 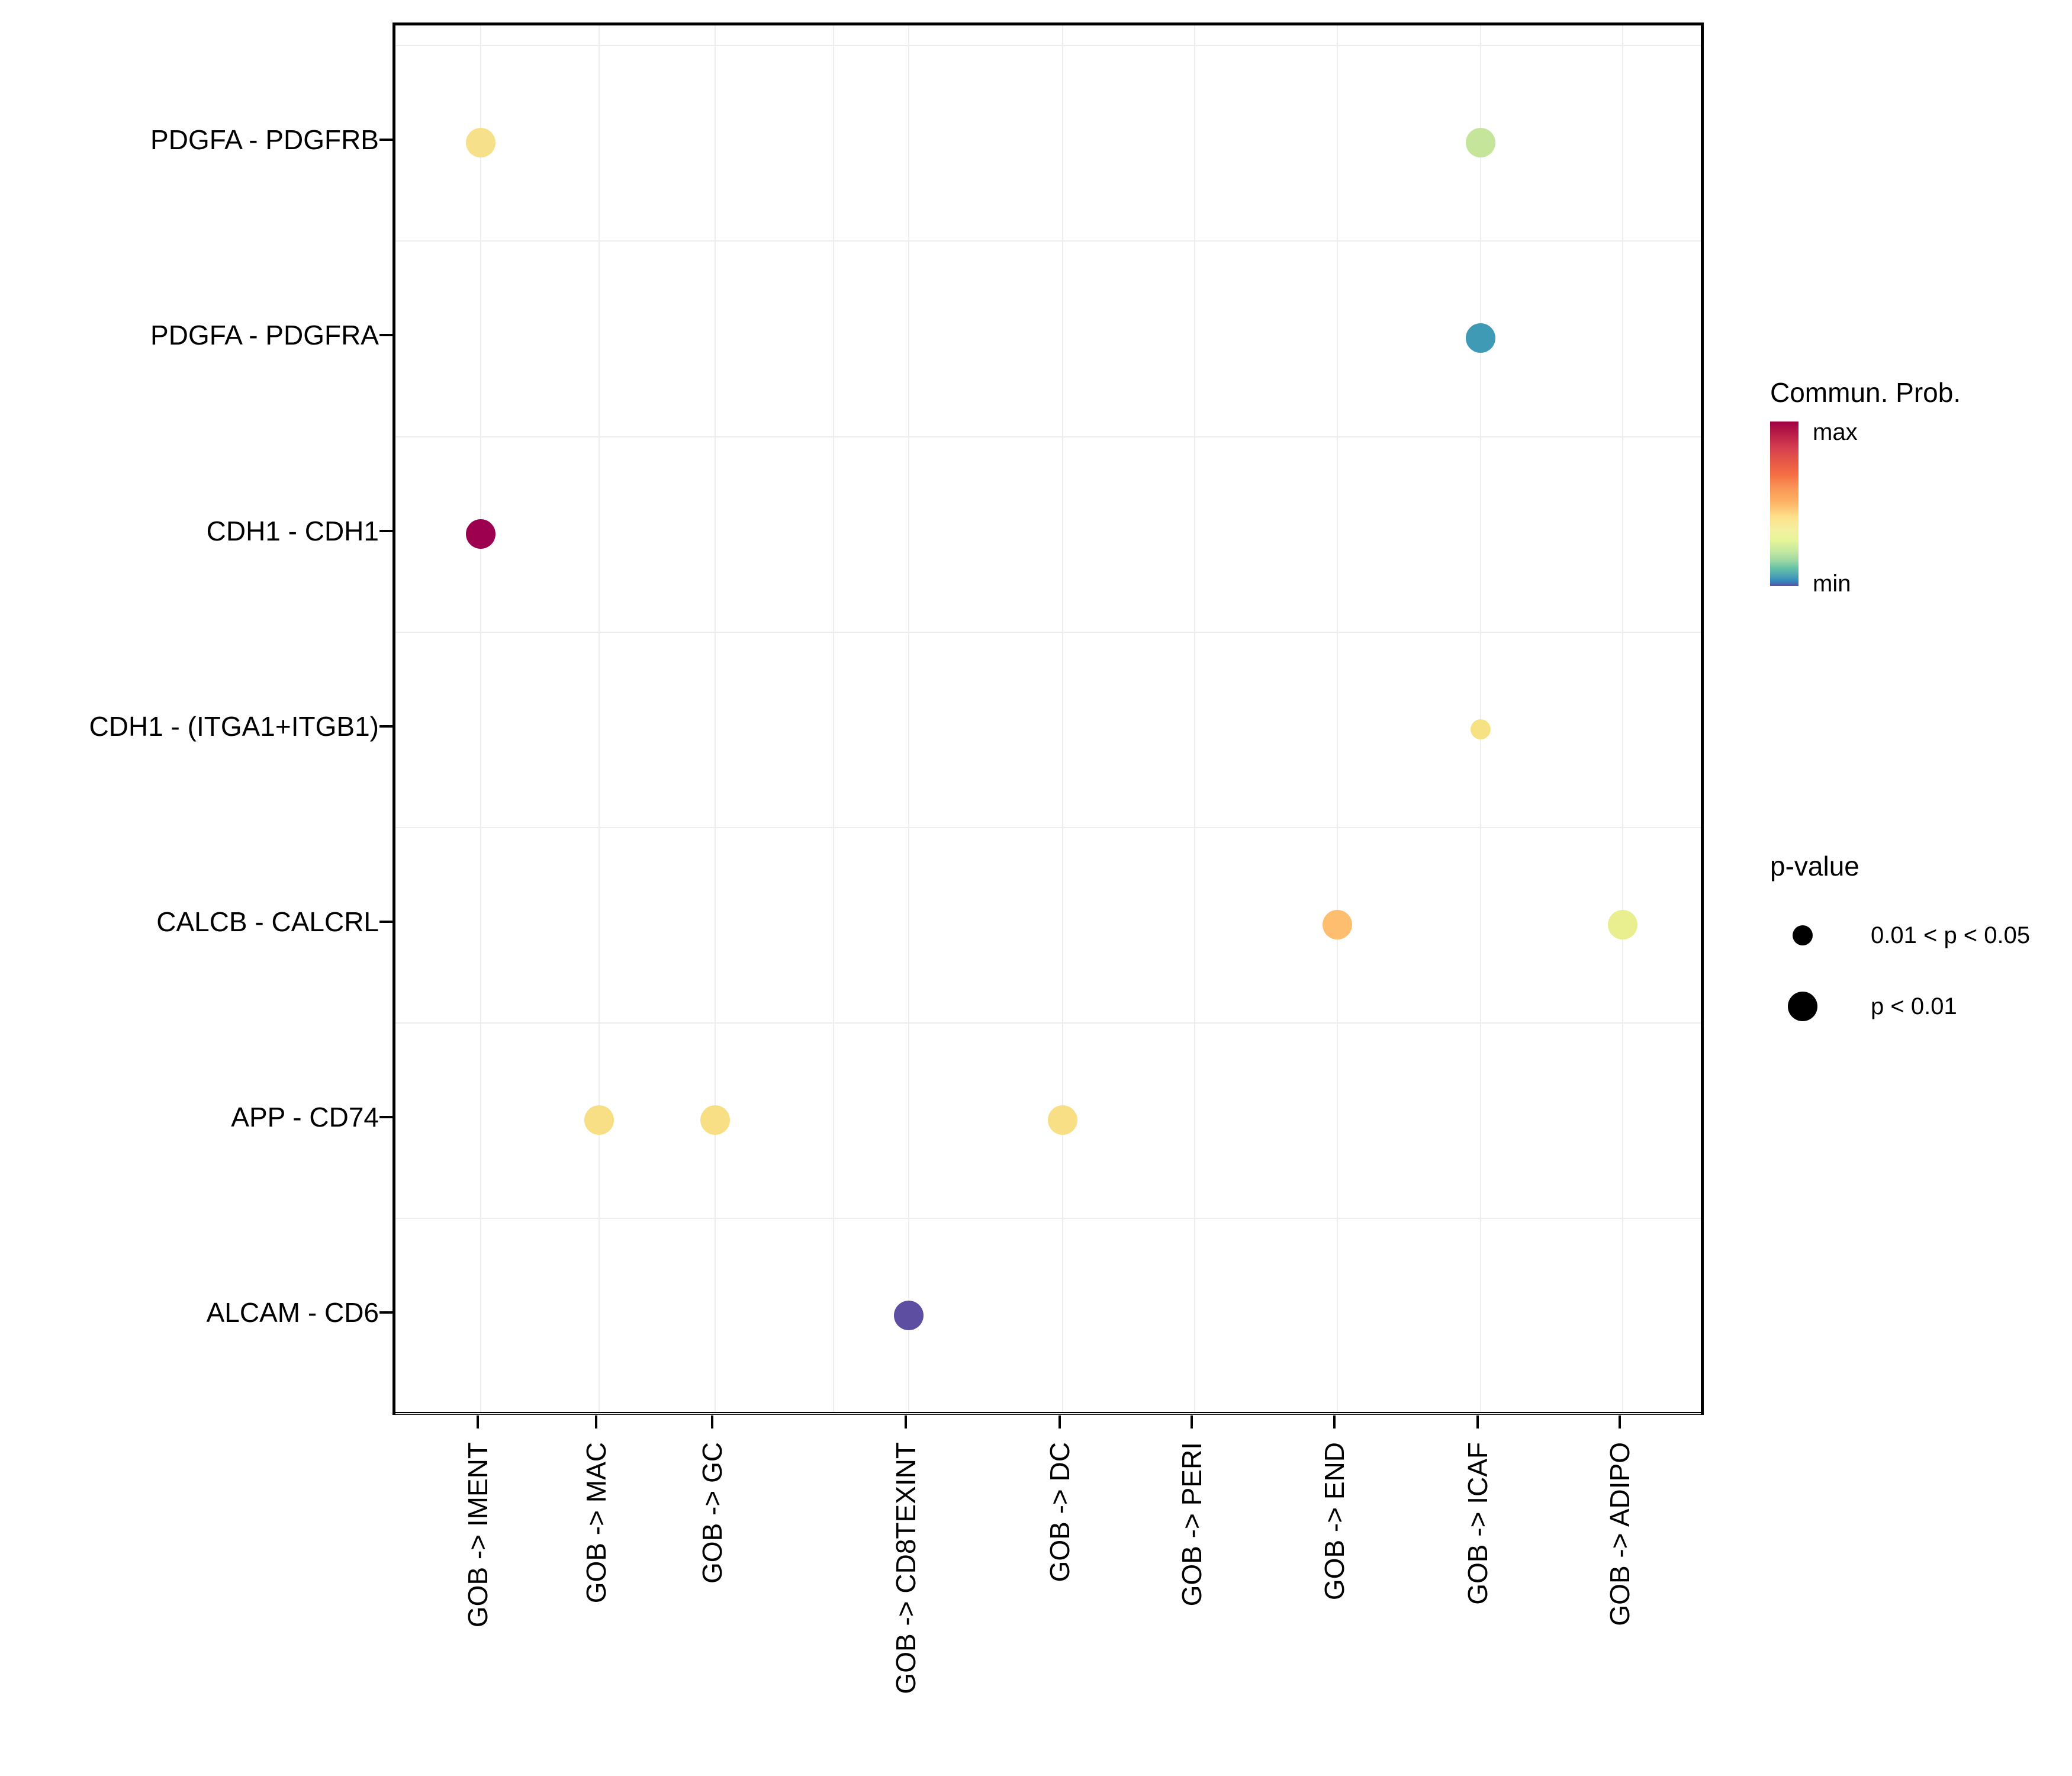 I want to click on pvalue-legend-title: p-value, so click(x=1814, y=866).